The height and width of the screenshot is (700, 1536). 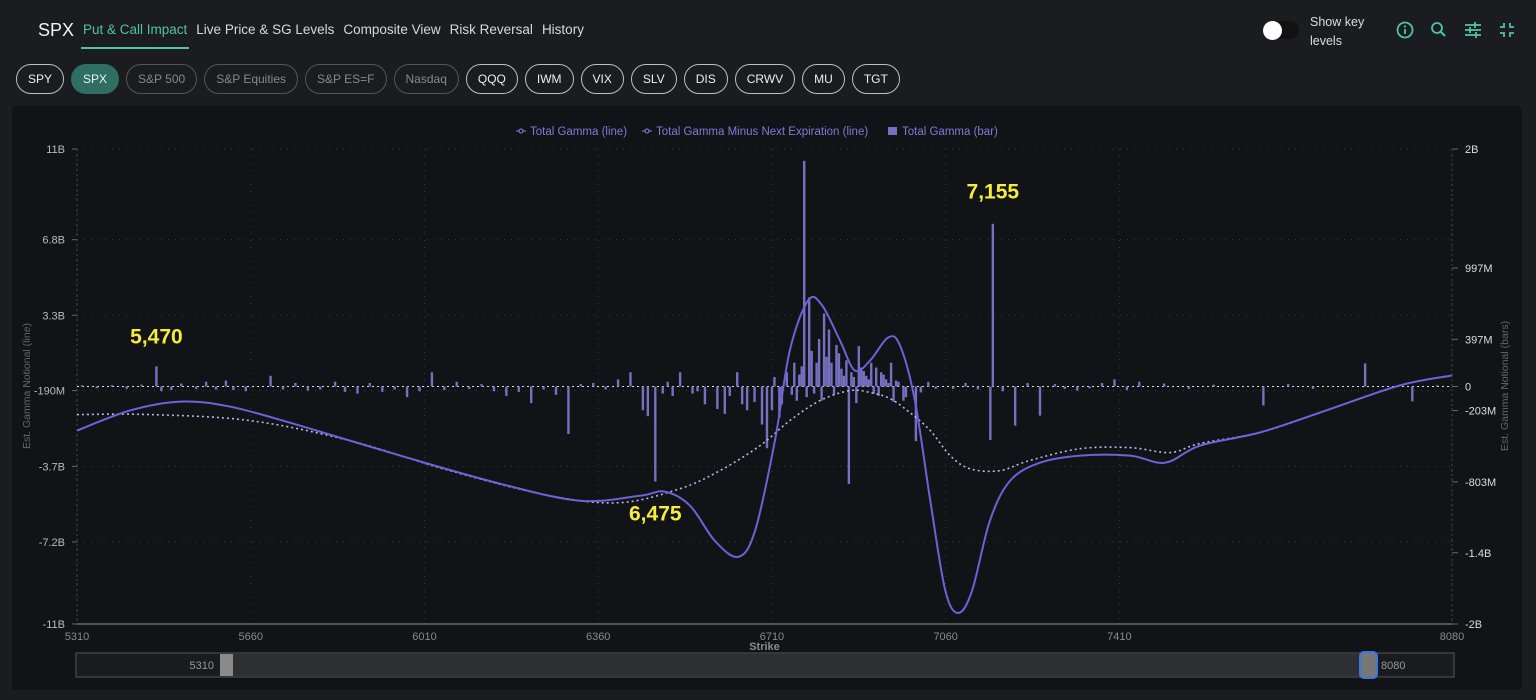 What do you see at coordinates (549, 79) in the screenshot?
I see `ticker-pill-iwm: IWM` at bounding box center [549, 79].